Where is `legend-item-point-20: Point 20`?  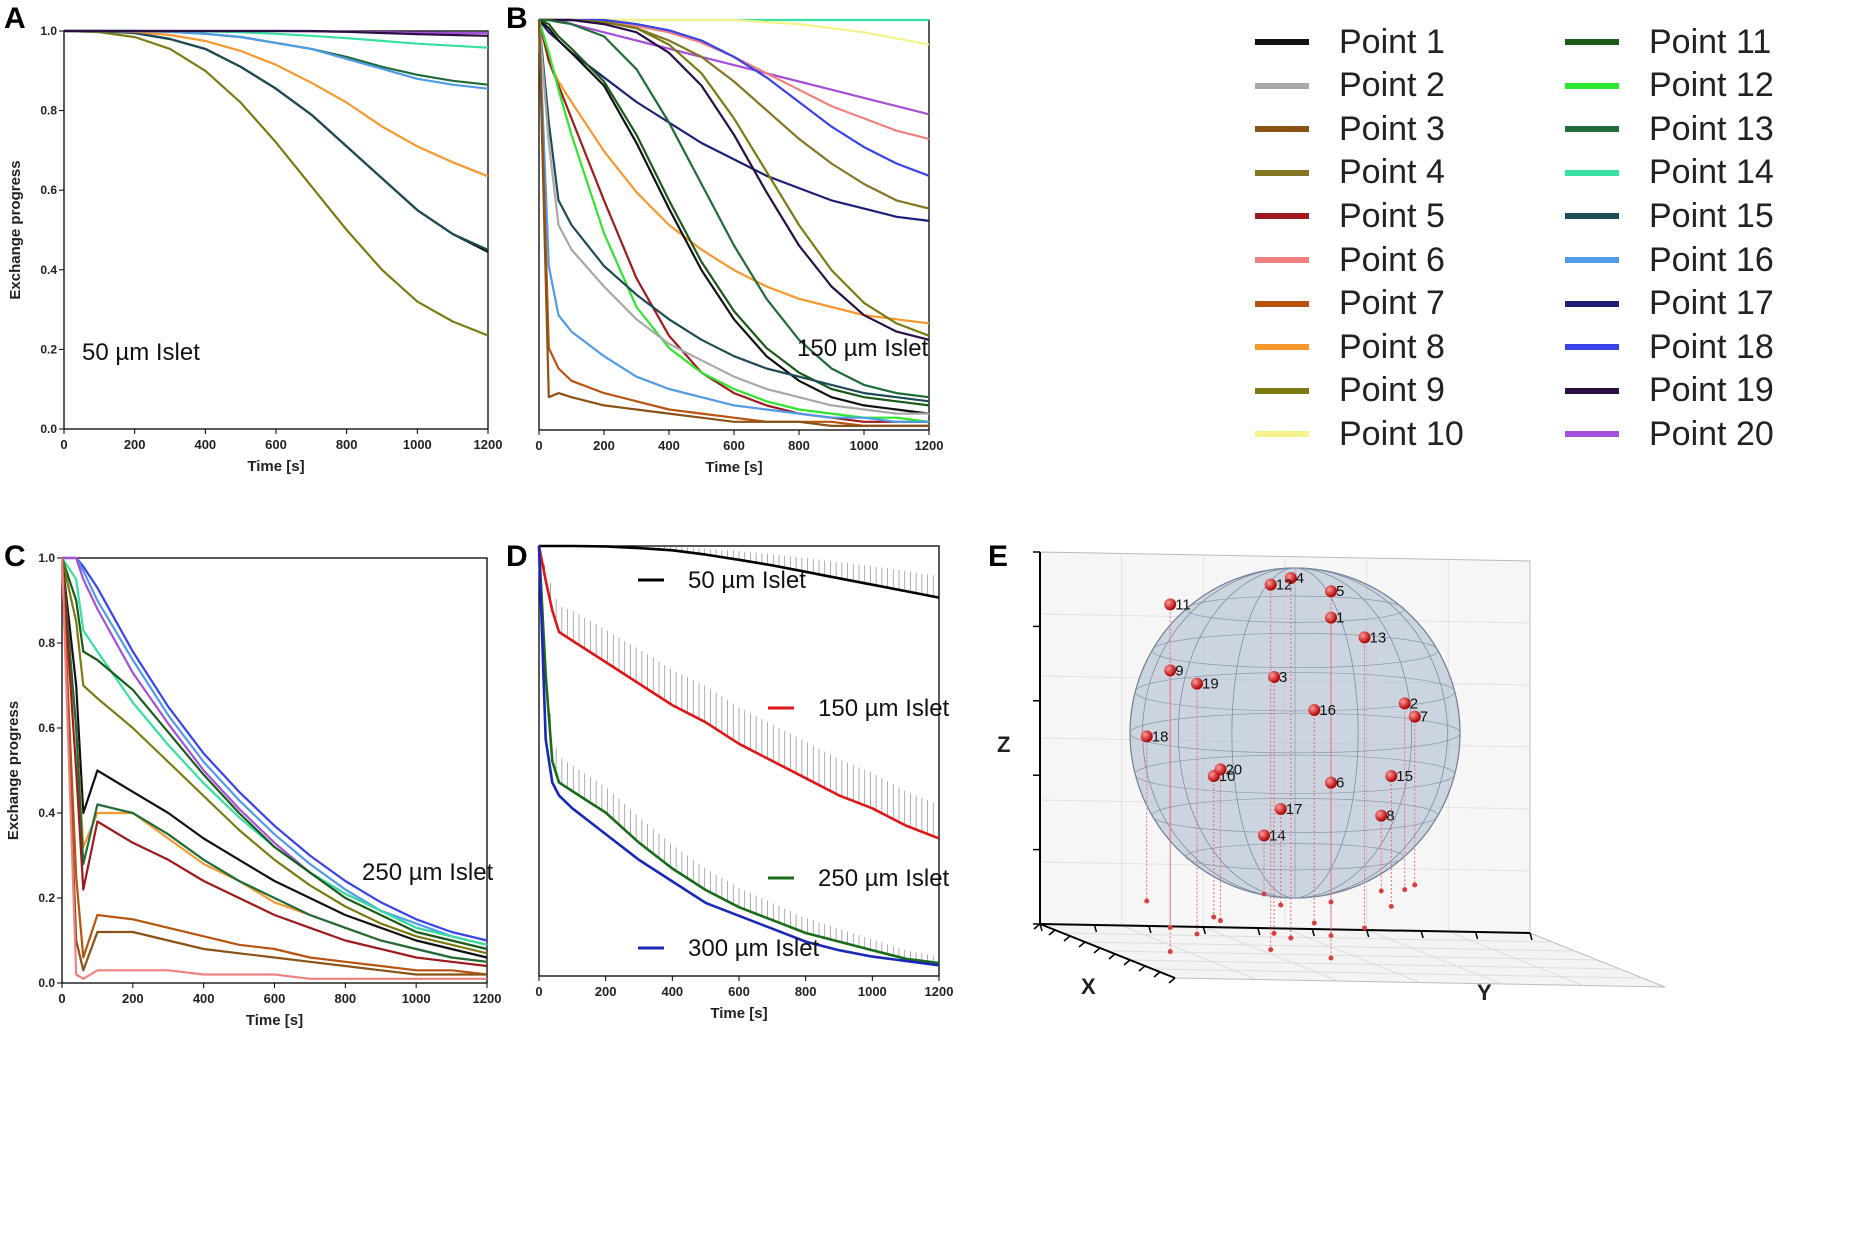
legend-item-point-20: Point 20 is located at coordinates (1669, 434).